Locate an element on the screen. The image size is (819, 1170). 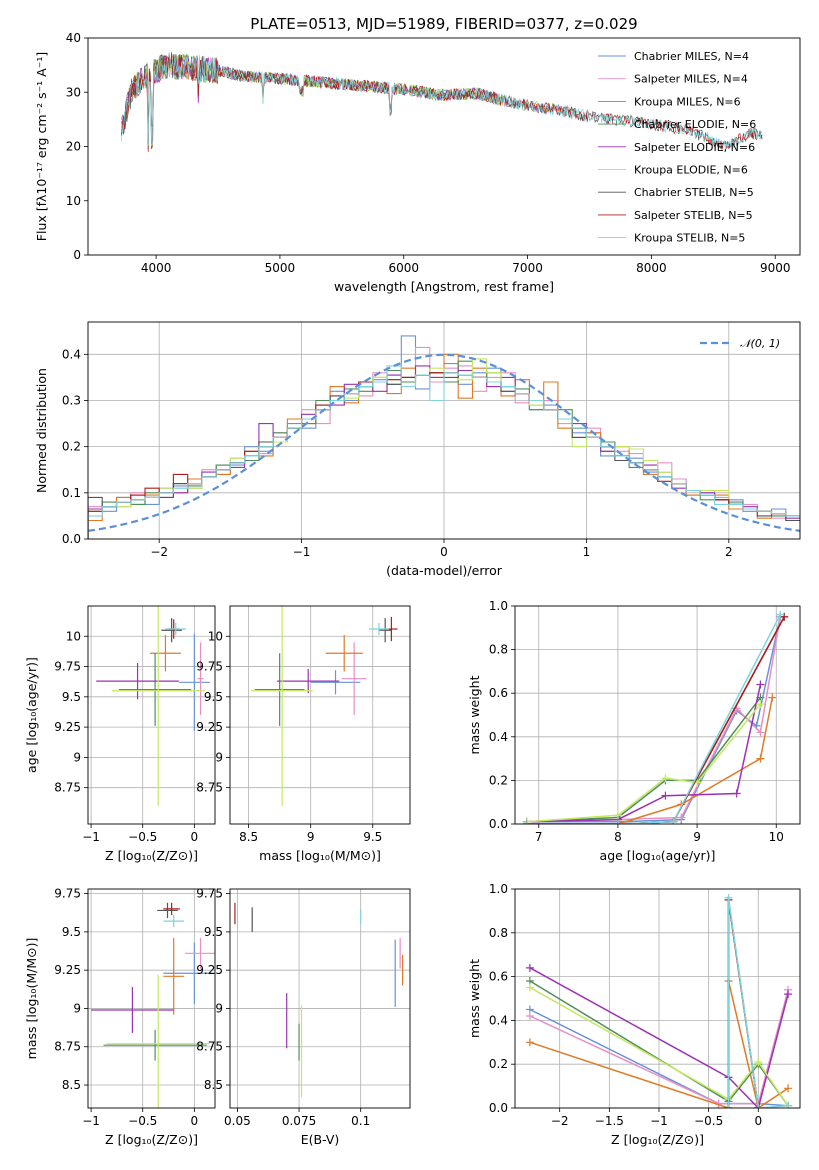
x-tick-label: −1.5 is located at coordinates (609, 1121).